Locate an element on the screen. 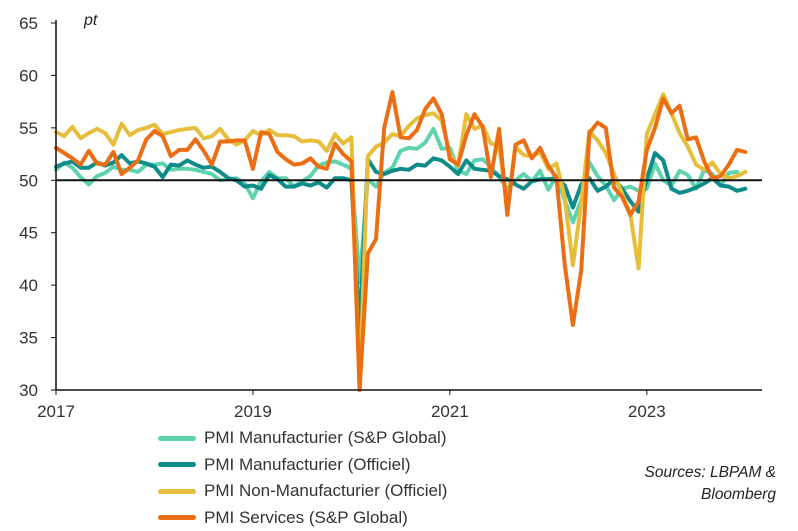 This screenshot has width=798, height=531. y-tick-label: 35 is located at coordinates (28, 338).